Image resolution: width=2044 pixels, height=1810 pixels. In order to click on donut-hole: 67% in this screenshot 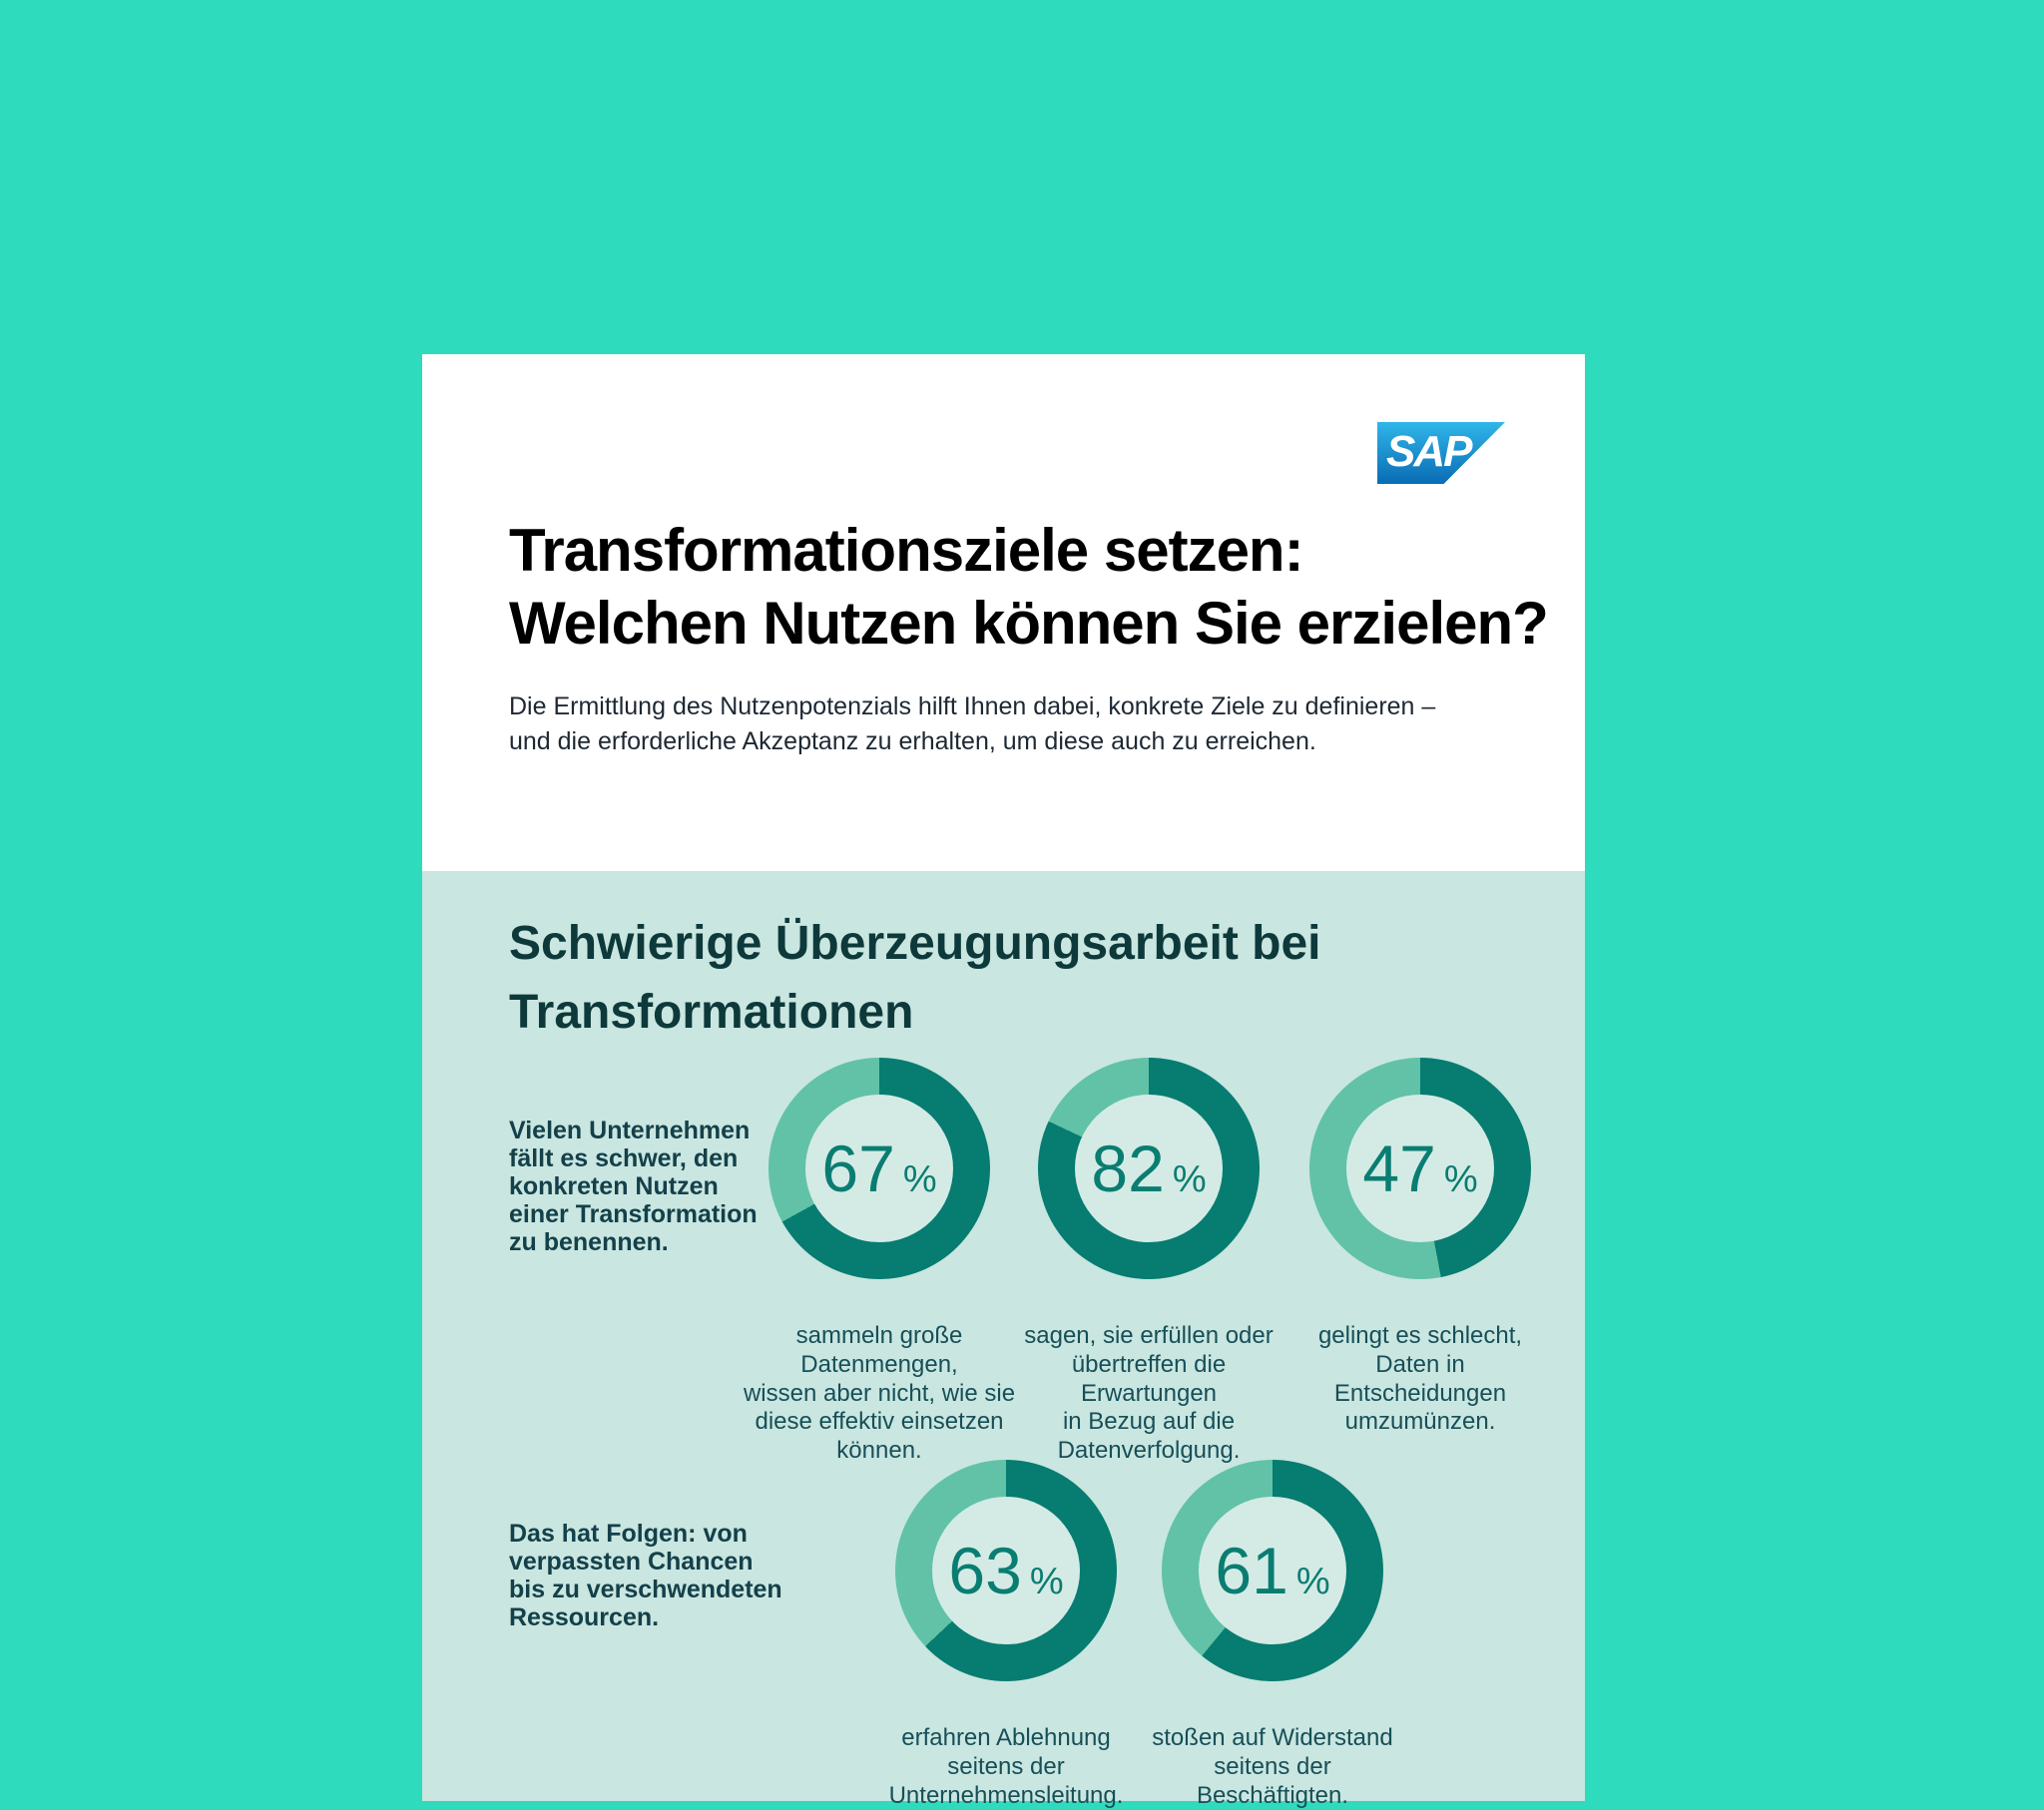, I will do `click(879, 1168)`.